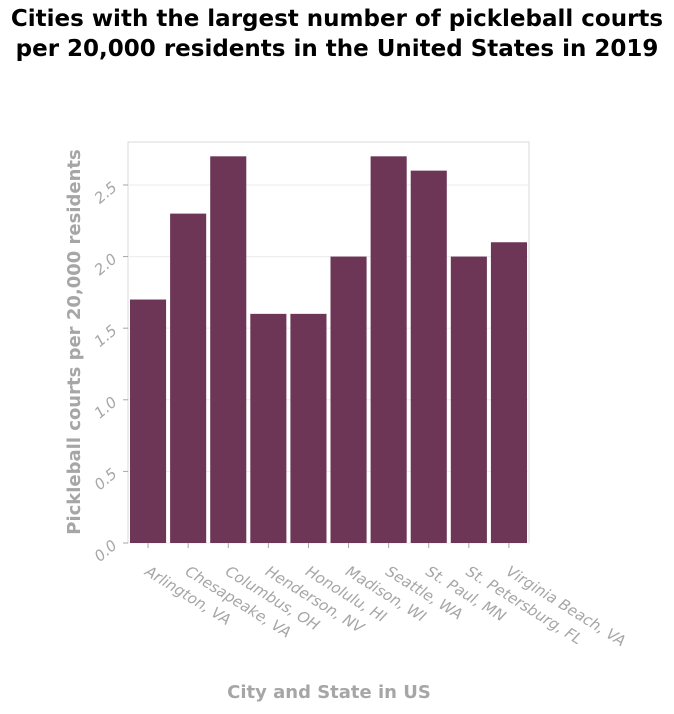 Image resolution: width=674 pixels, height=714 pixels. What do you see at coordinates (106, 335) in the screenshot?
I see `y-tick-label: 1.5` at bounding box center [106, 335].